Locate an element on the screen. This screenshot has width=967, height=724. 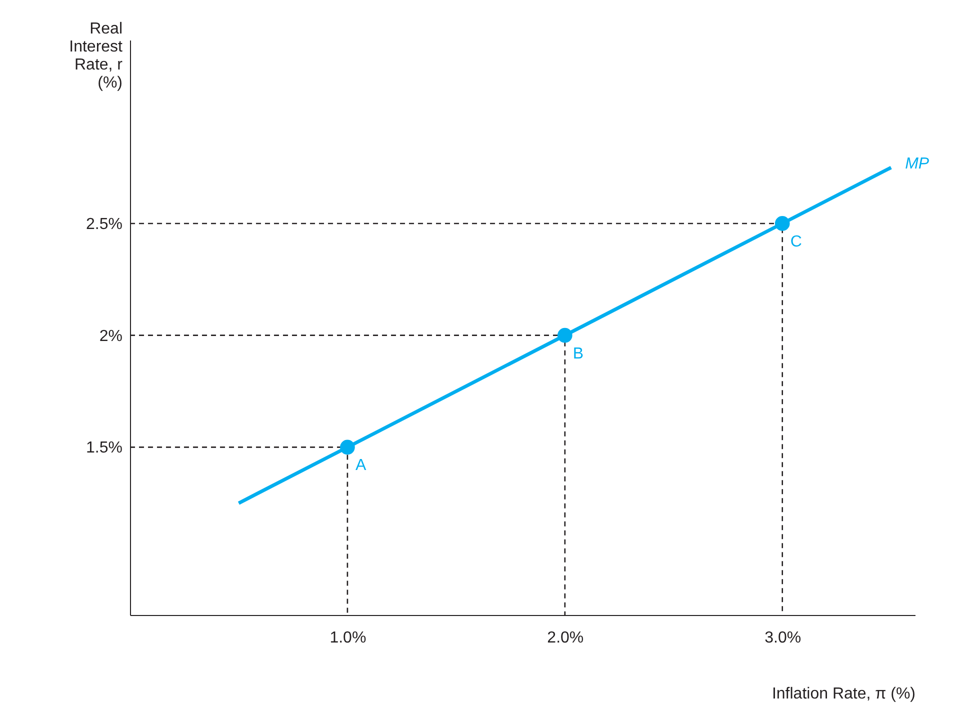
x-tick-label: 1.0% is located at coordinates (348, 638).